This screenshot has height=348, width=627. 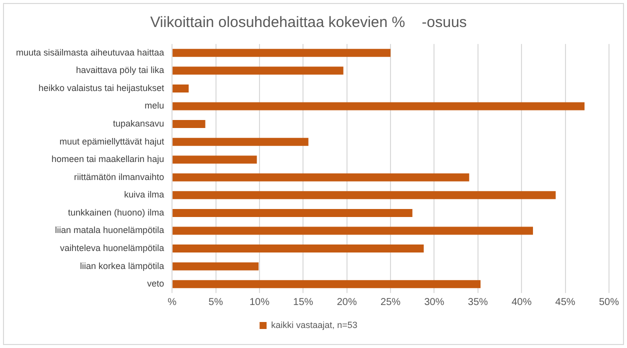 What do you see at coordinates (303, 302) in the screenshot?
I see `x-tick-label: 15%` at bounding box center [303, 302].